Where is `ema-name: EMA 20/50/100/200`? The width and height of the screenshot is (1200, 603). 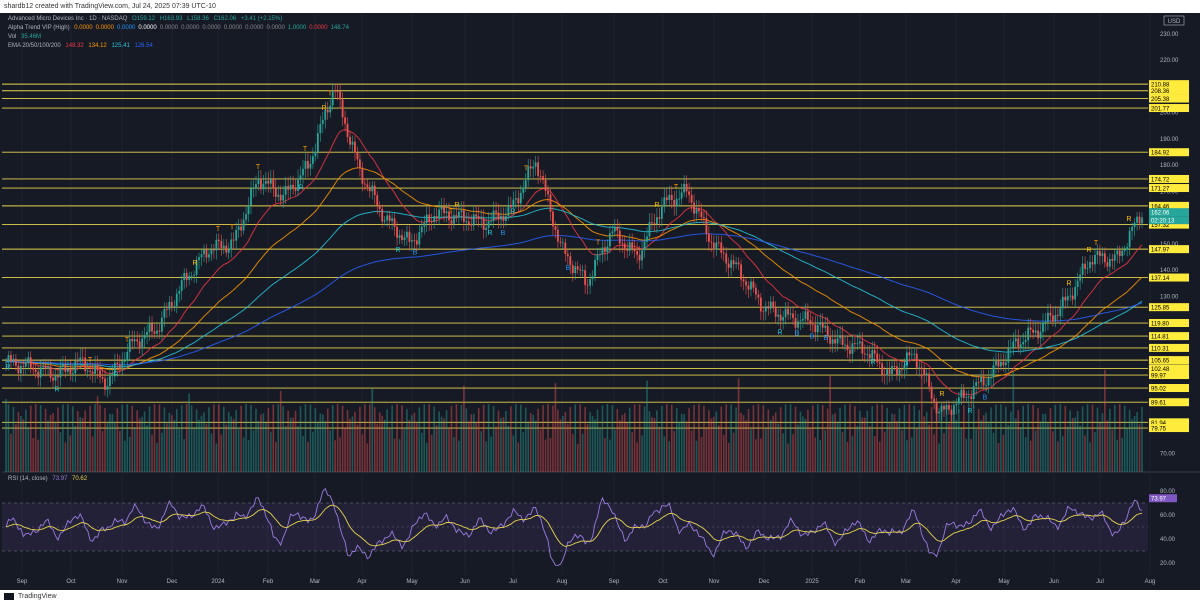 ema-name: EMA 20/50/100/200 is located at coordinates (34, 46).